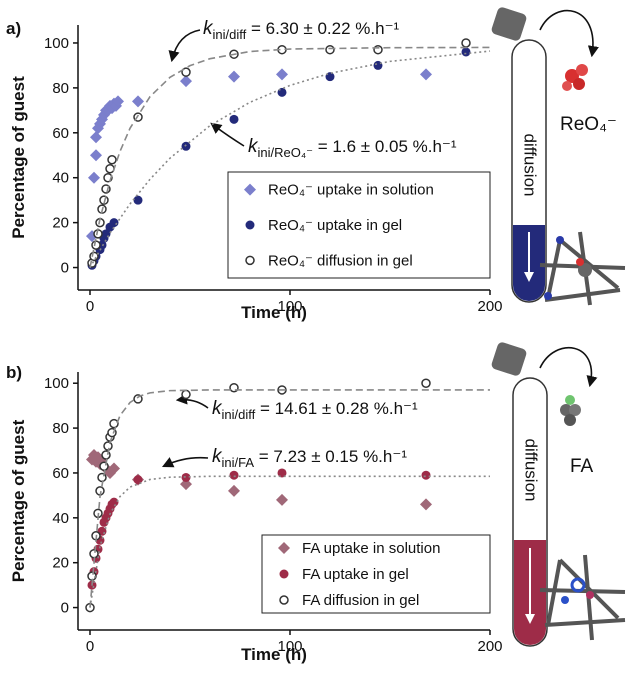  I want to click on annotation-text: = 7.23 ± 0.15 %.h⁻¹, so click(330, 456).